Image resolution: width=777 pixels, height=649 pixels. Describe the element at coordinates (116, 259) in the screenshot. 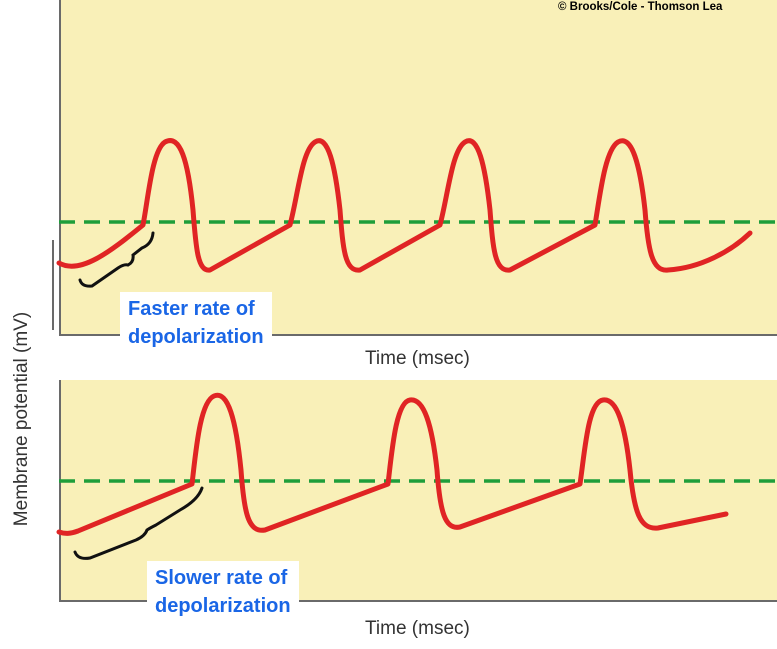

I see `top-brace` at that location.